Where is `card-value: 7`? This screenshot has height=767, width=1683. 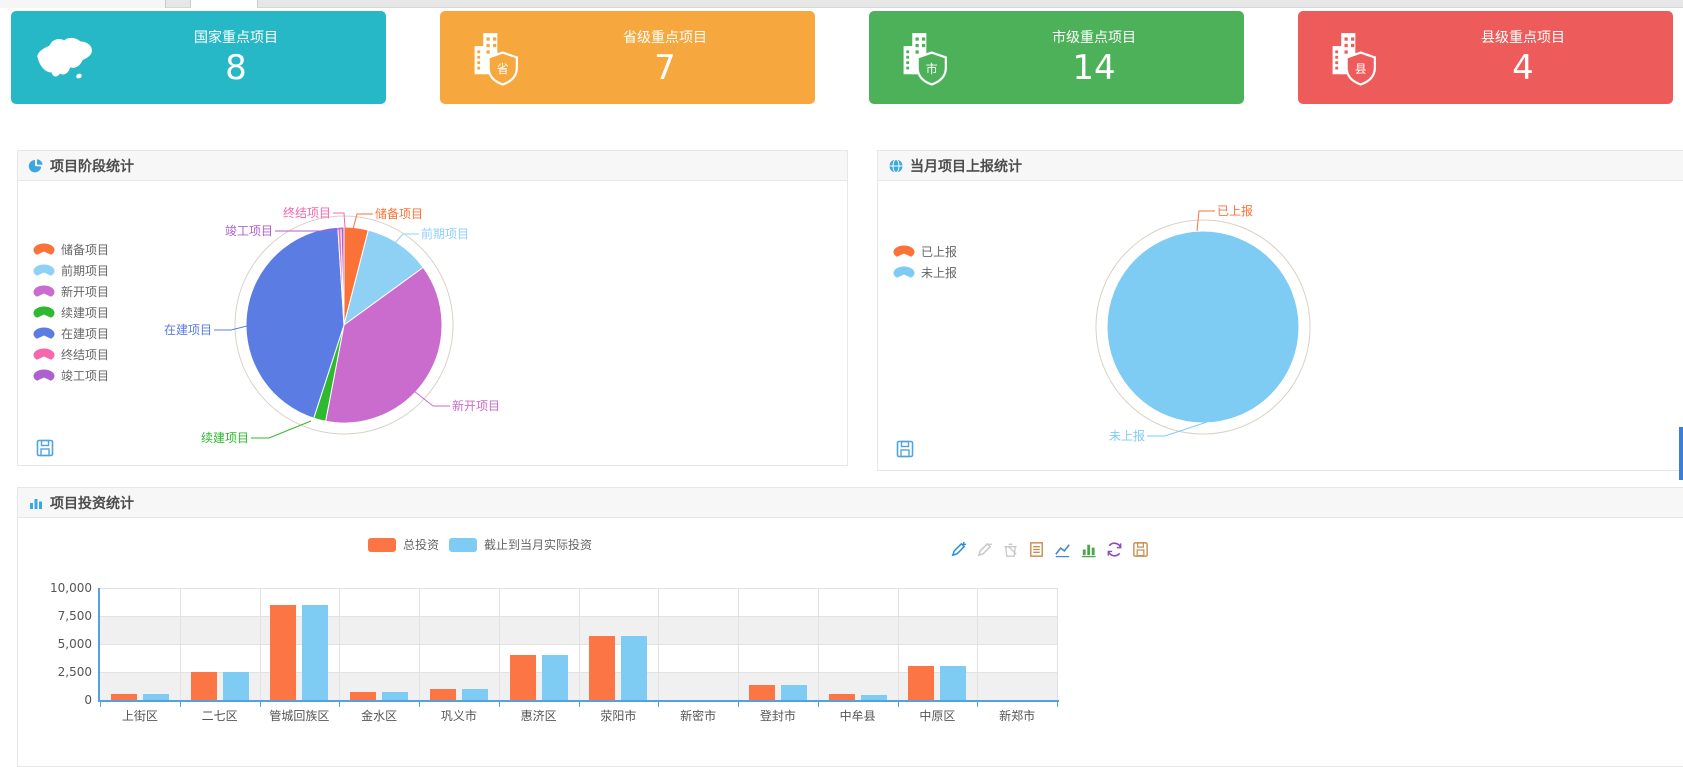
card-value: 7 is located at coordinates (665, 67).